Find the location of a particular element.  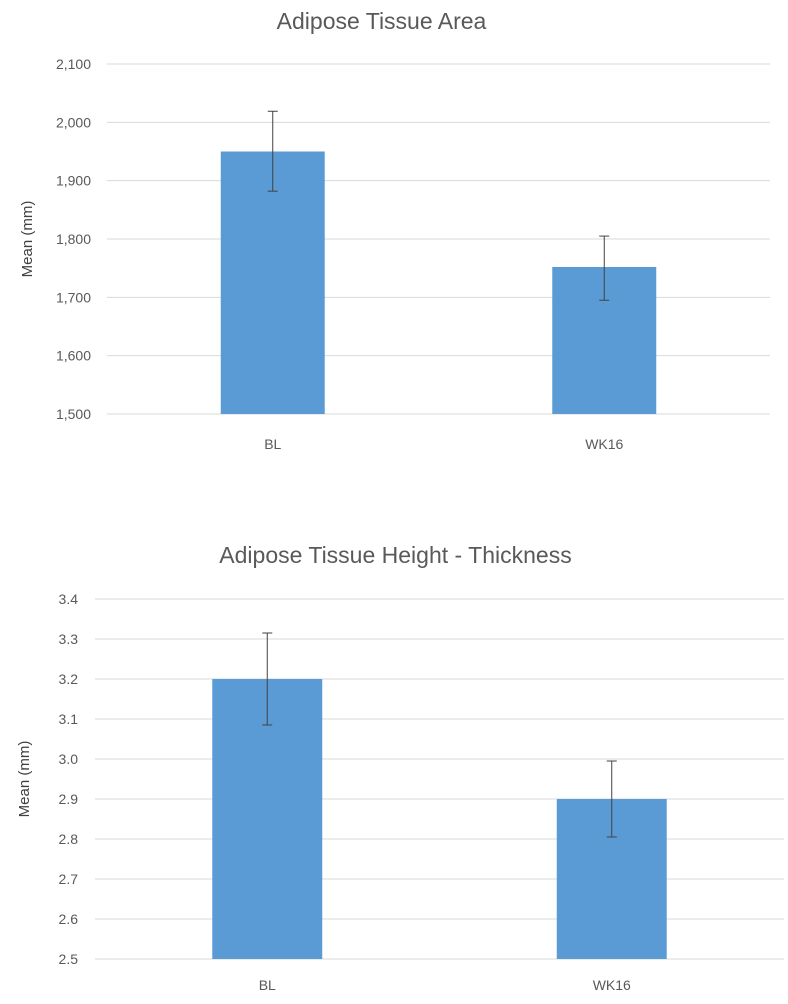

thickness-y-tick-label: 2.5 is located at coordinates (69, 959).